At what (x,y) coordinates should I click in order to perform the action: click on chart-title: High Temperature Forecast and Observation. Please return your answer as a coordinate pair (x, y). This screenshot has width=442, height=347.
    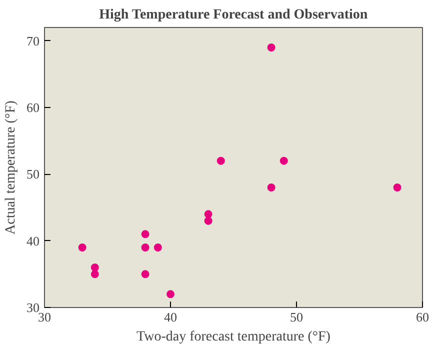
    Looking at the image, I should click on (233, 15).